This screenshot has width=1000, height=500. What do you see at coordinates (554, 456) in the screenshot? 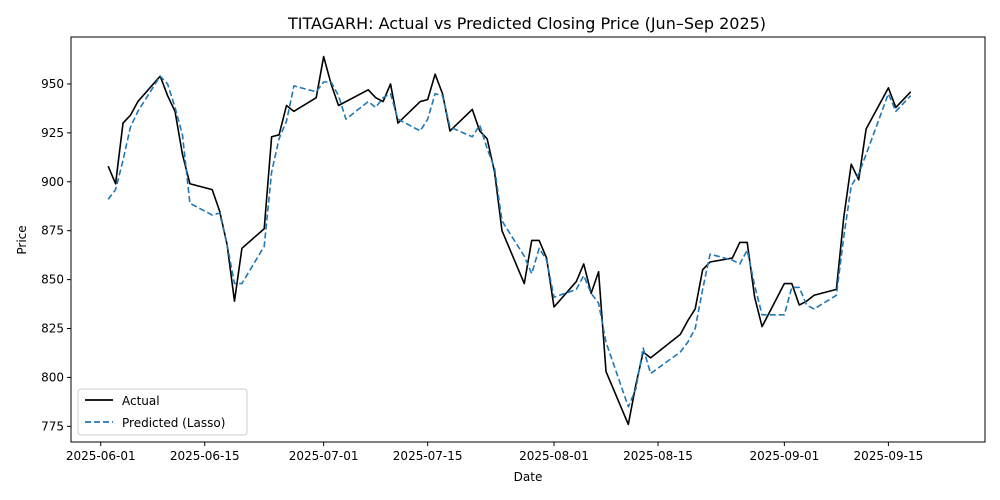
I see `x-tick-label: 2025-08-01` at bounding box center [554, 456].